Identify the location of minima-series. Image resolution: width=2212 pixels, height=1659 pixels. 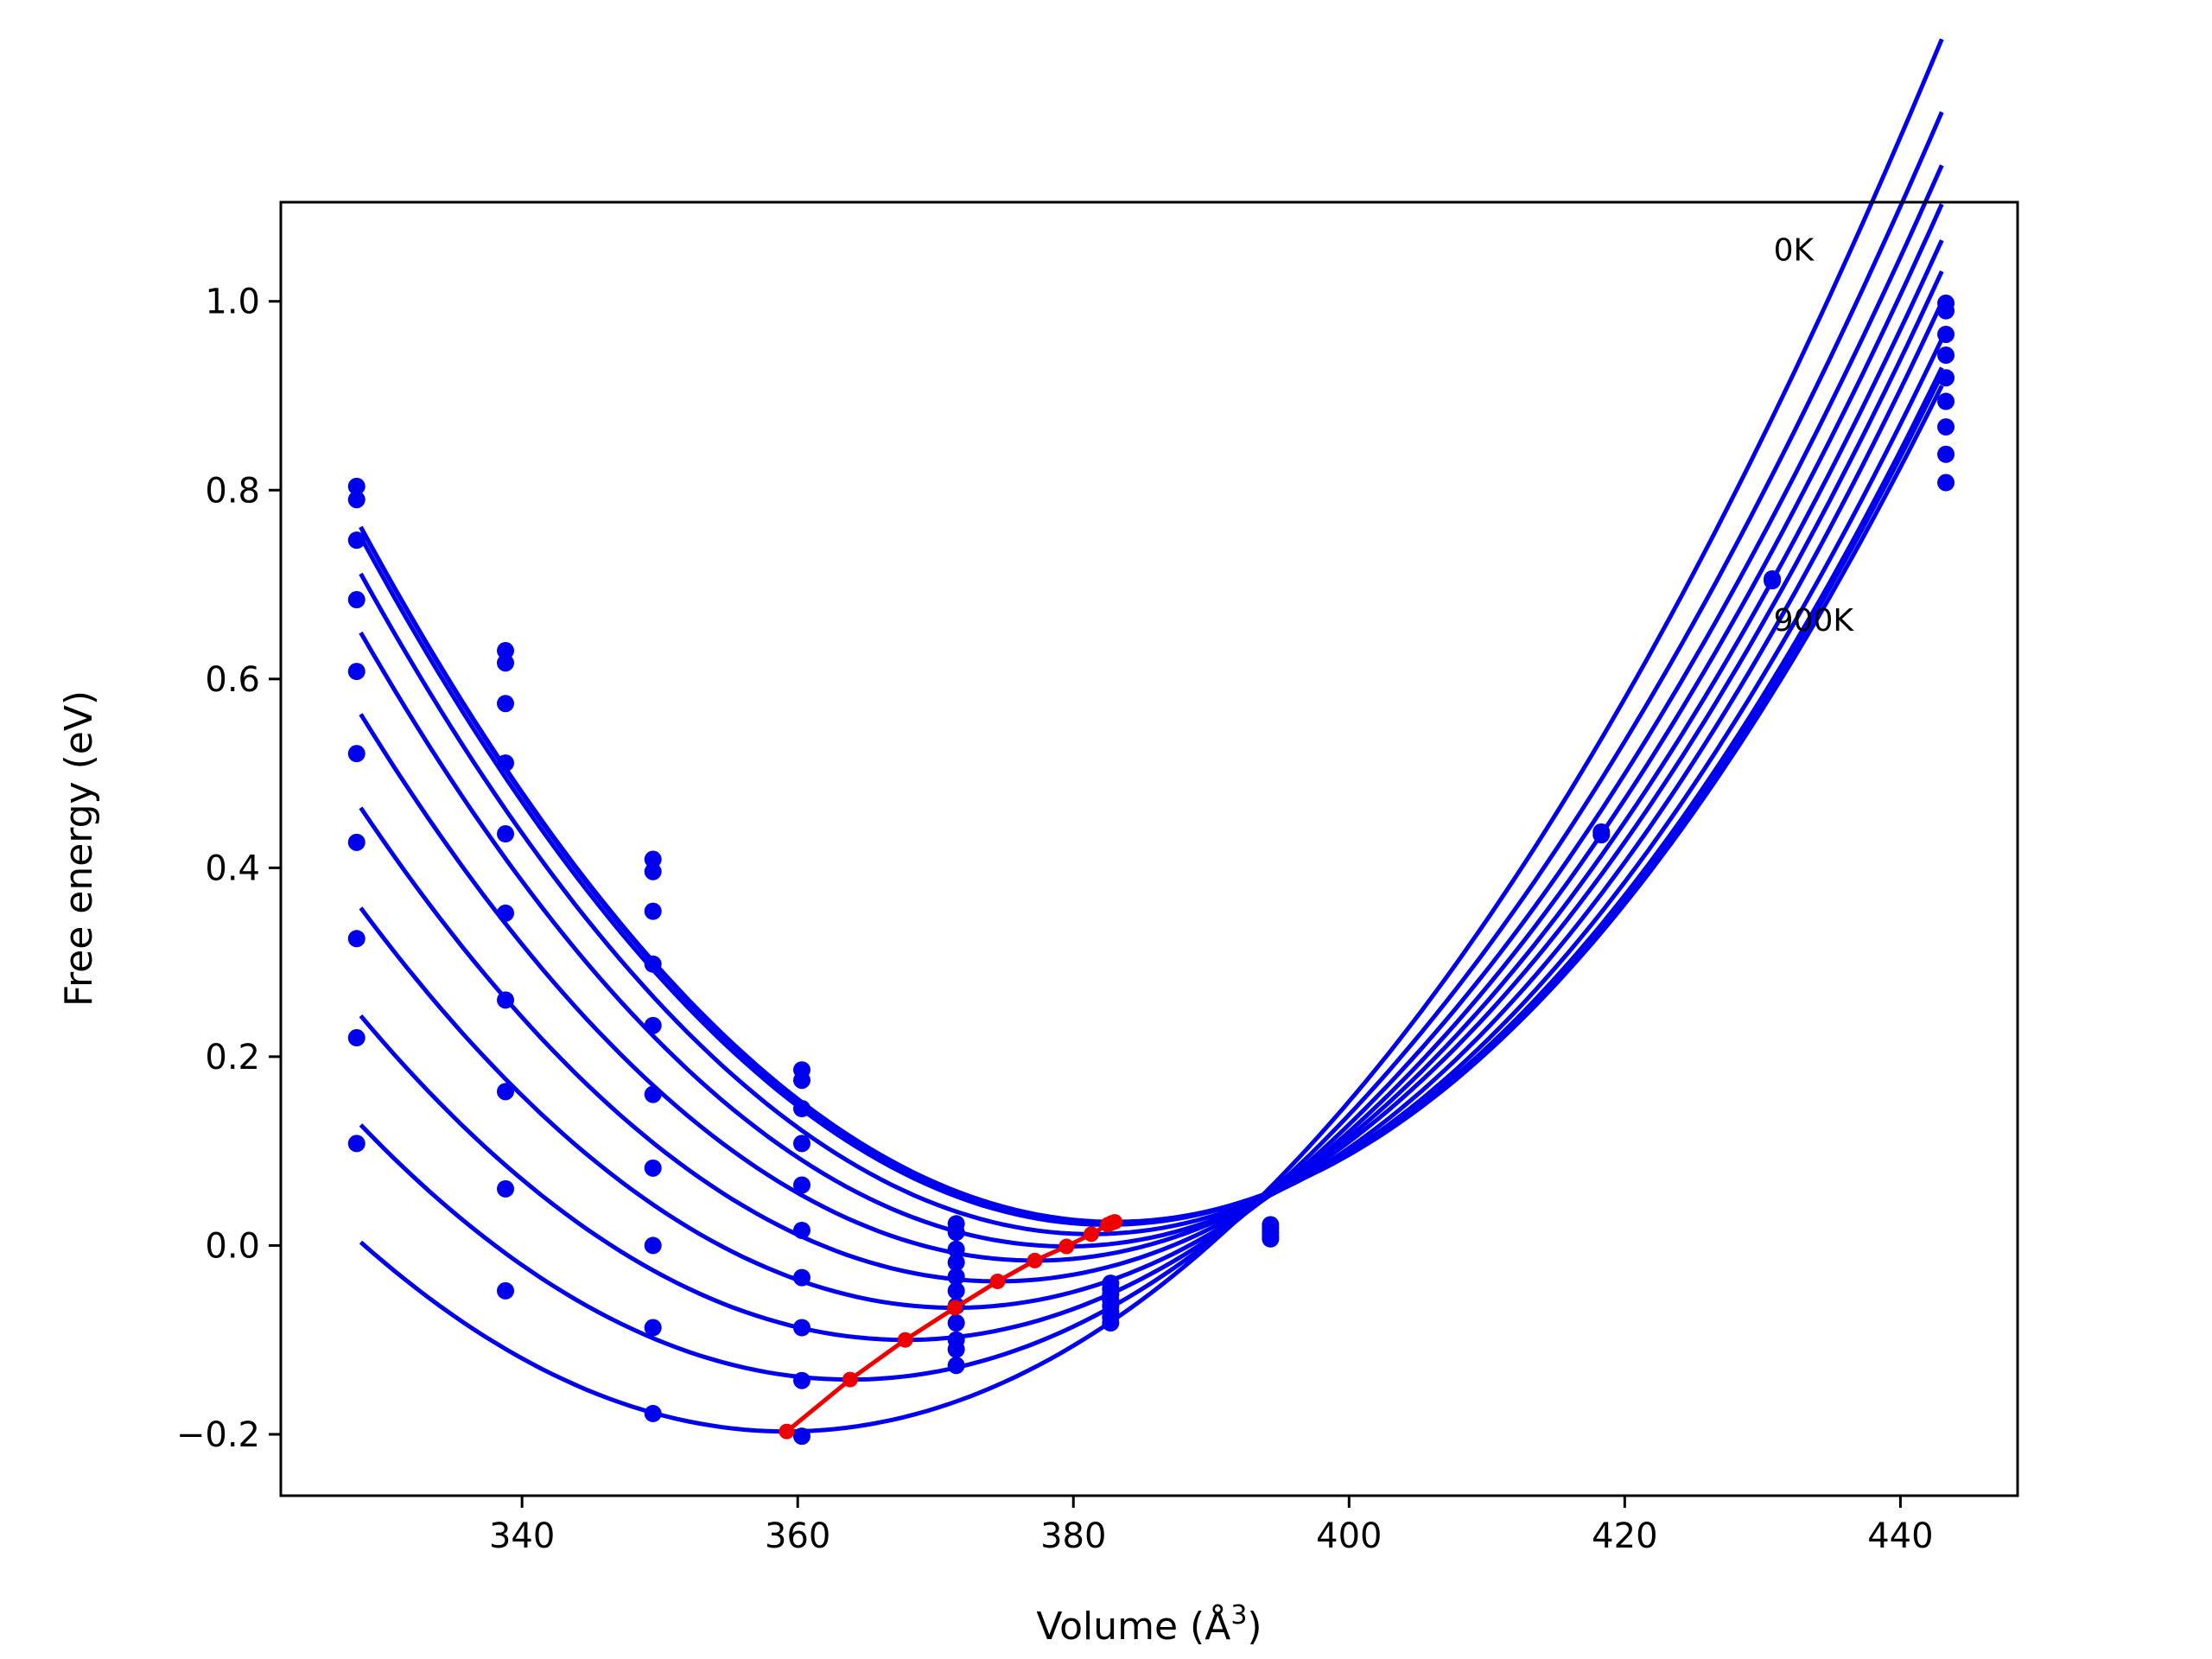
(951, 1327).